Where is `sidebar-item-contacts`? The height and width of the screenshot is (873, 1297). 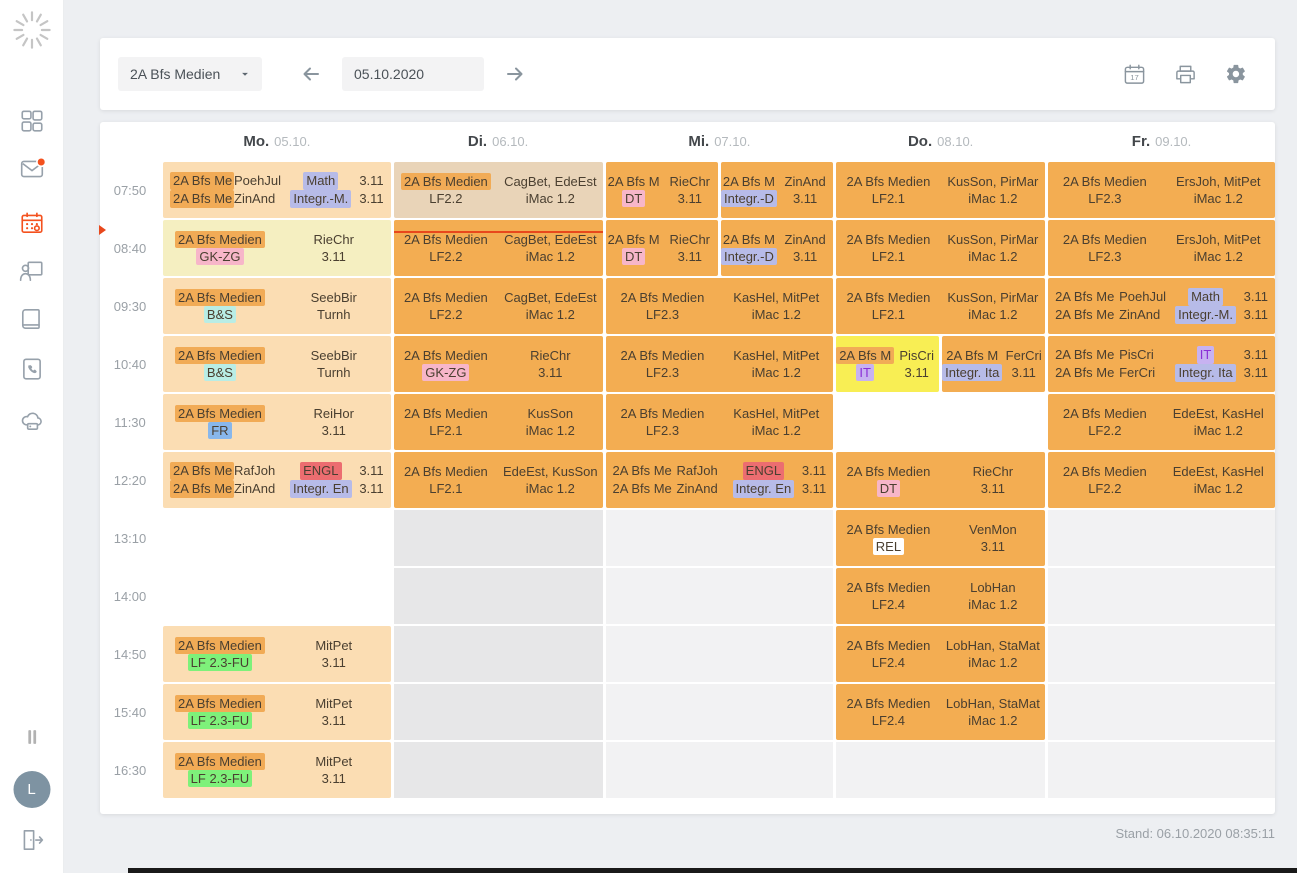
sidebar-item-contacts is located at coordinates (32, 369).